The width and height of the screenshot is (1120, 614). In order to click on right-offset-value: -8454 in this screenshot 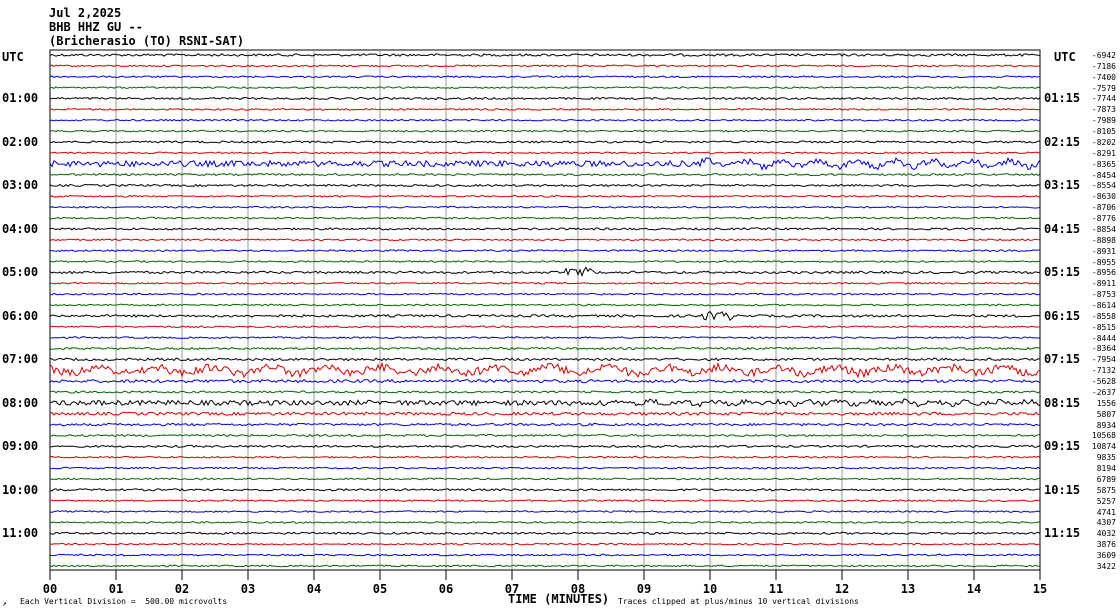, I will do `click(1103, 175)`.